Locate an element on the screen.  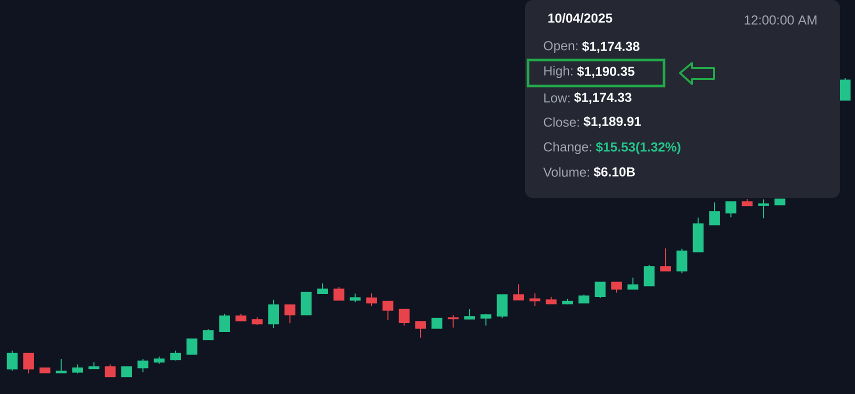
annotation: Low: is located at coordinates (557, 98).